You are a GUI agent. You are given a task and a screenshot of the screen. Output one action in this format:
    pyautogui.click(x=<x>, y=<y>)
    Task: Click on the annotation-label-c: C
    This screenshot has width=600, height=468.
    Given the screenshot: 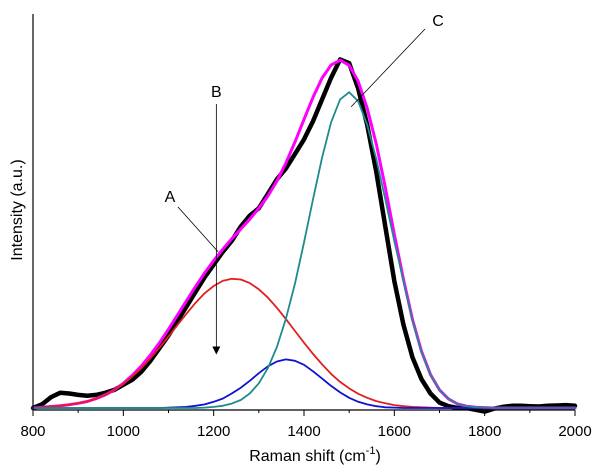 What is the action you would take?
    pyautogui.click(x=438, y=21)
    